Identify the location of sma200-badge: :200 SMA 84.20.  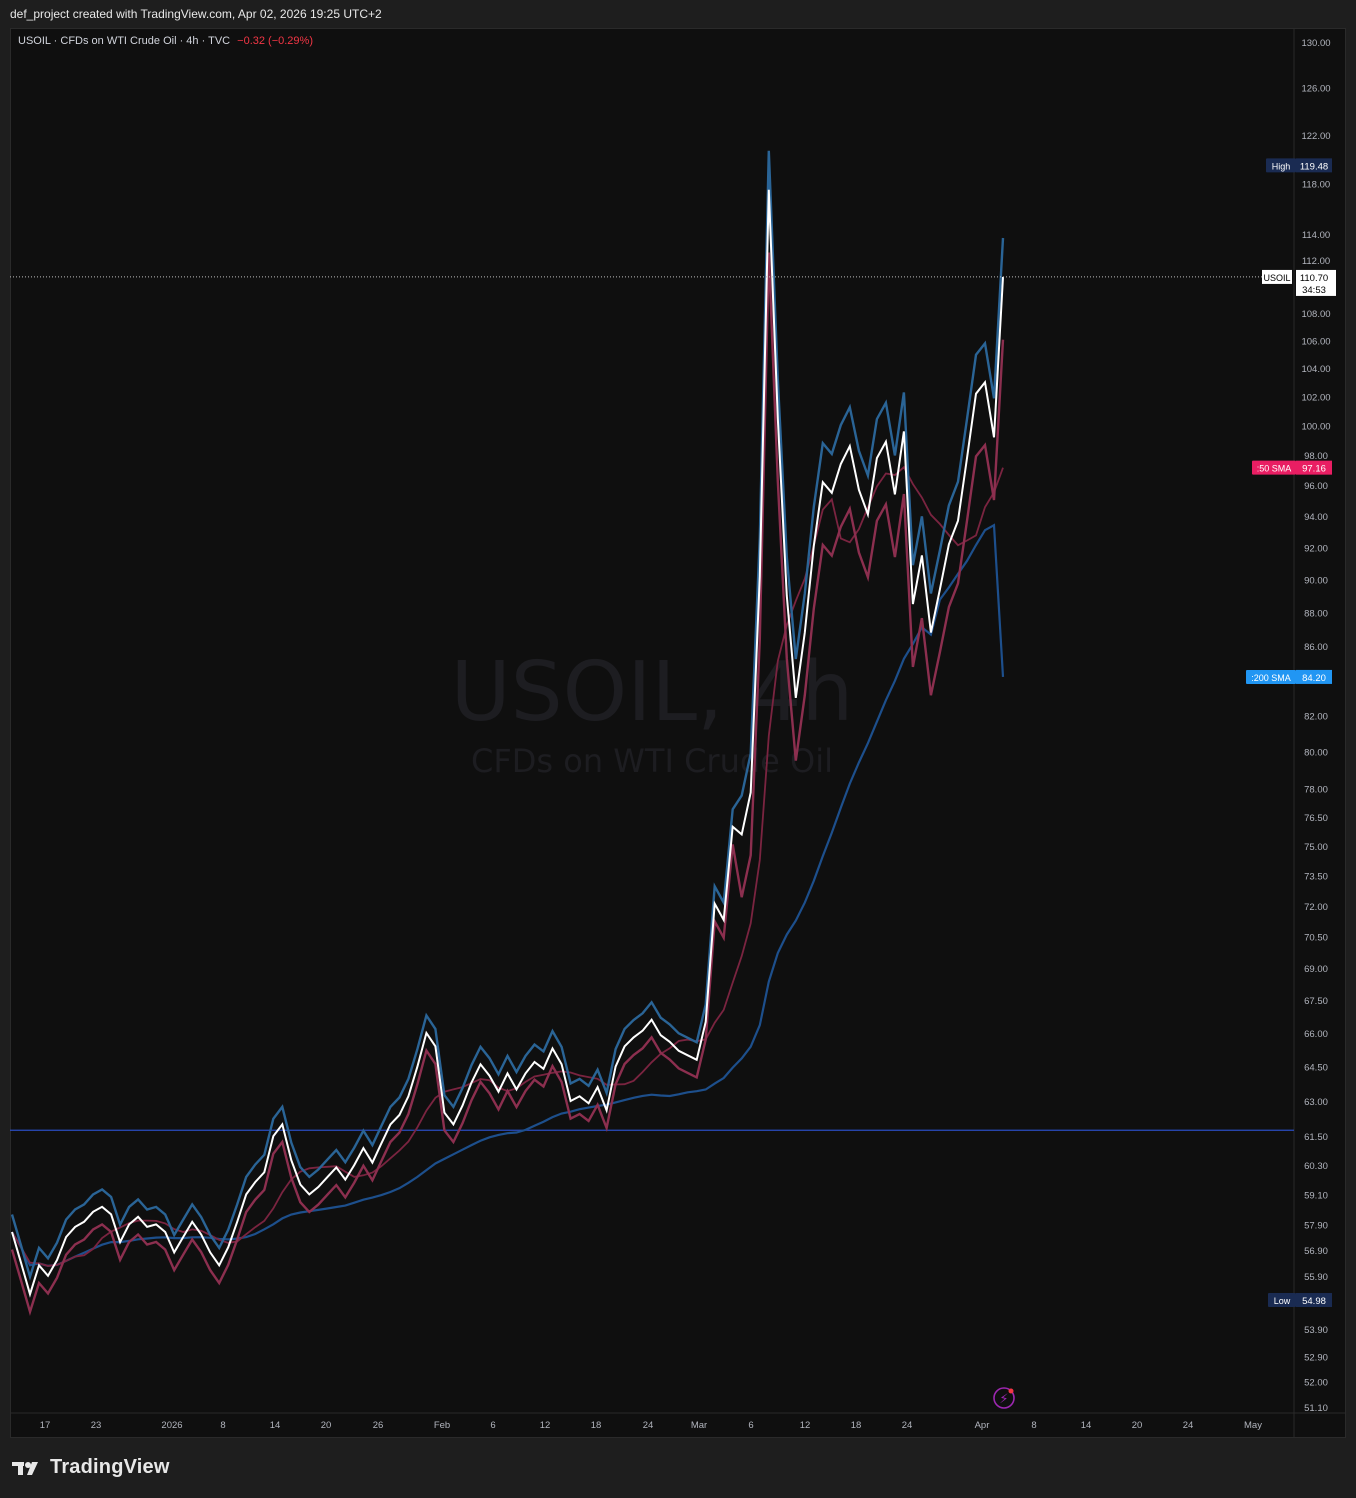
(1289, 676).